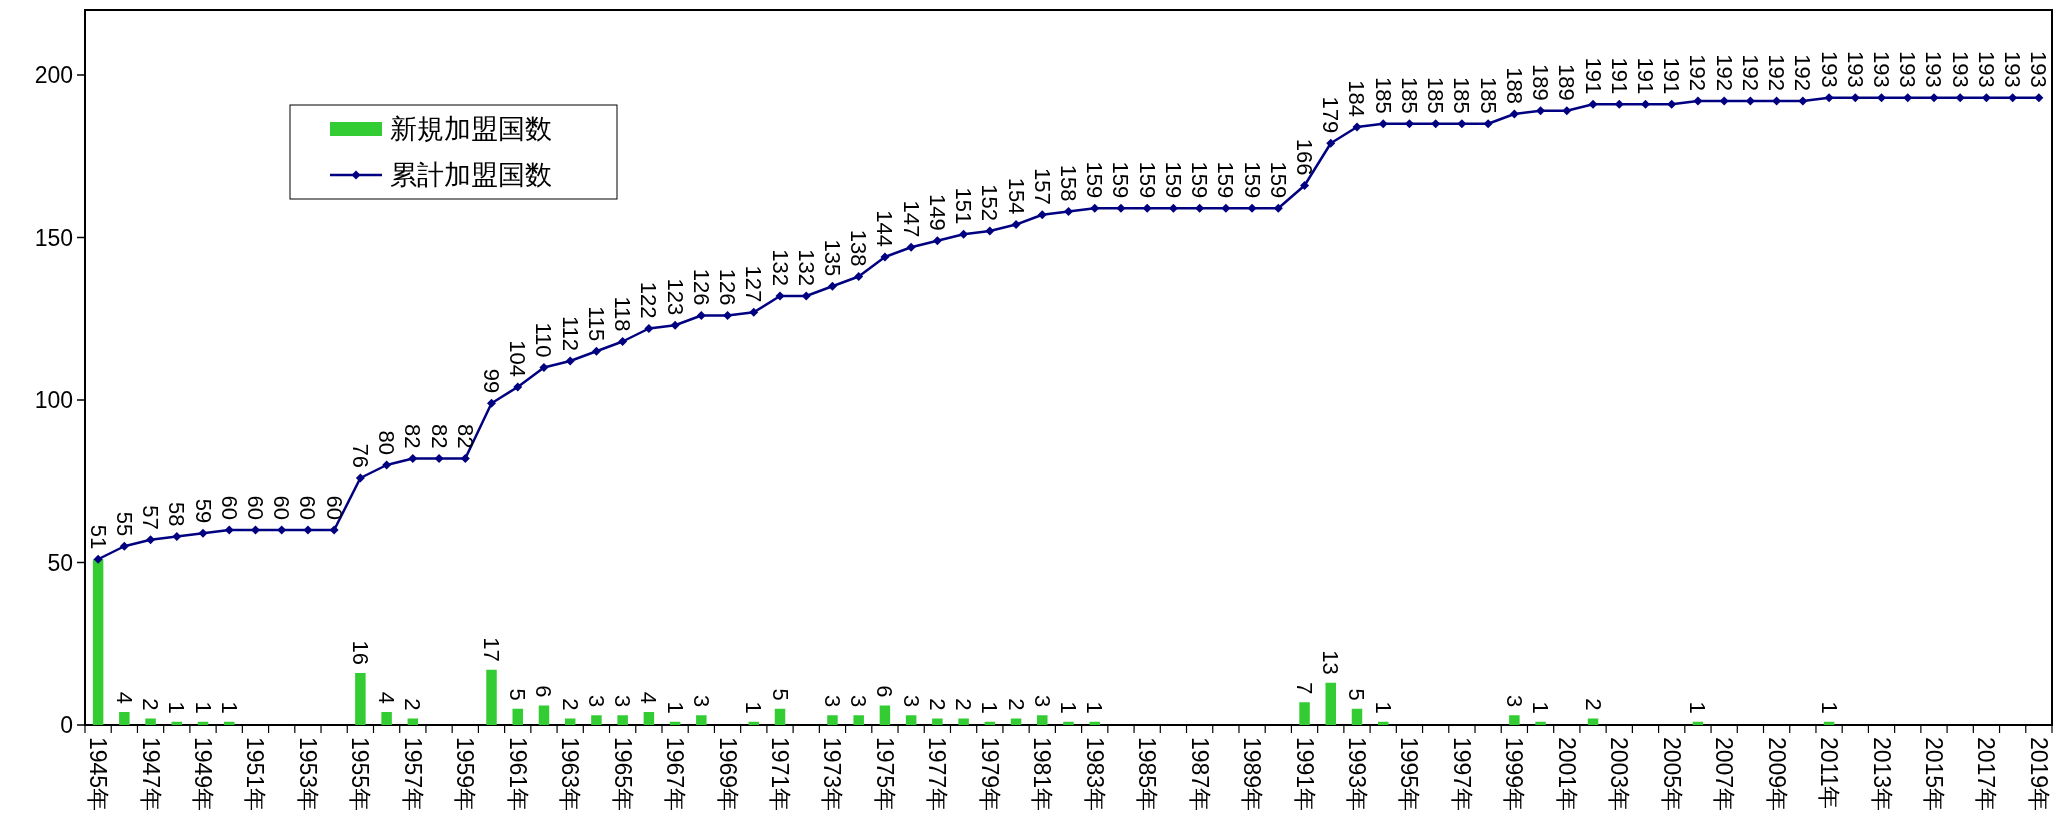 The image size is (2059, 840). What do you see at coordinates (387, 442) in the screenshot?
I see `data-label: 80` at bounding box center [387, 442].